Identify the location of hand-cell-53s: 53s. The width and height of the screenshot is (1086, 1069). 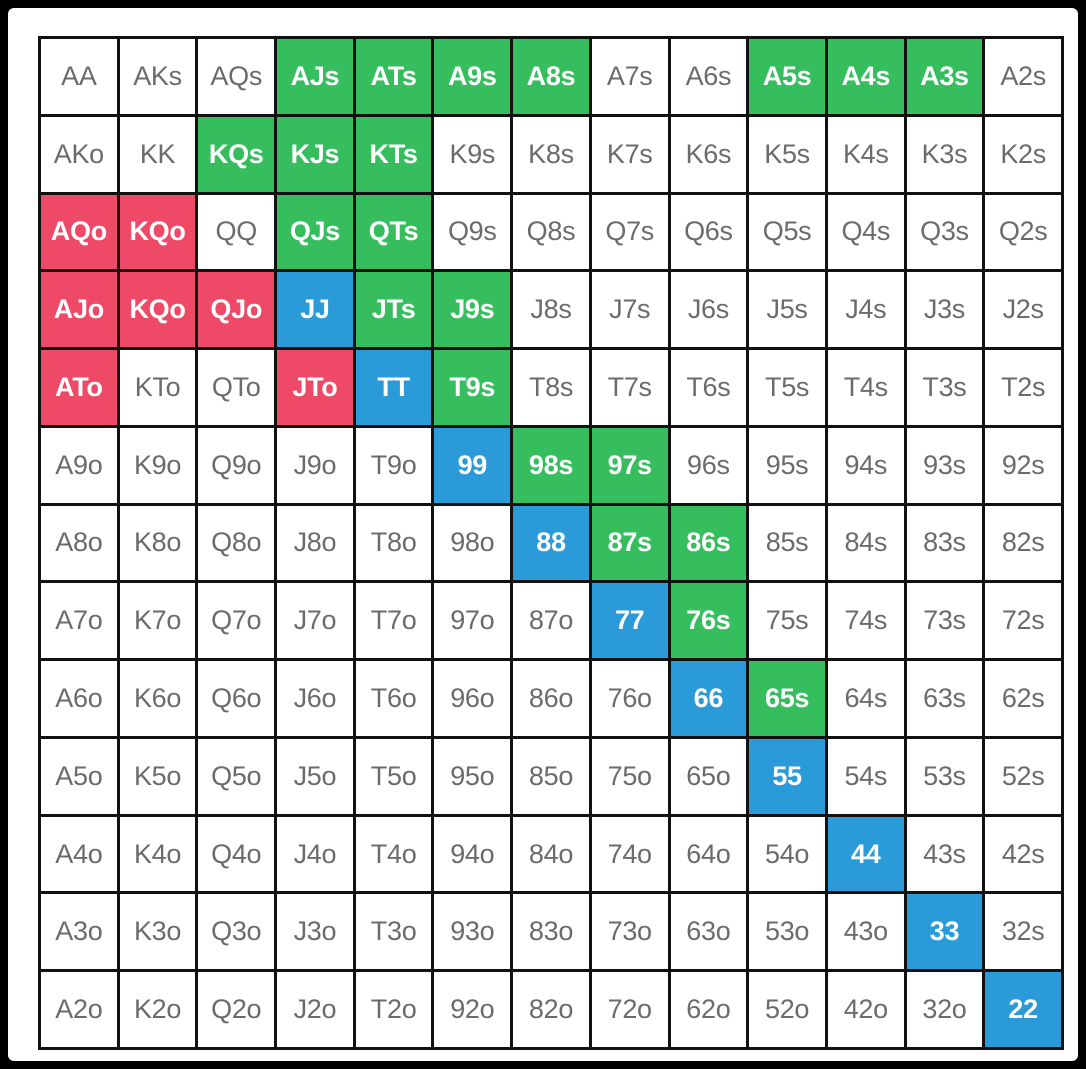
(944, 776).